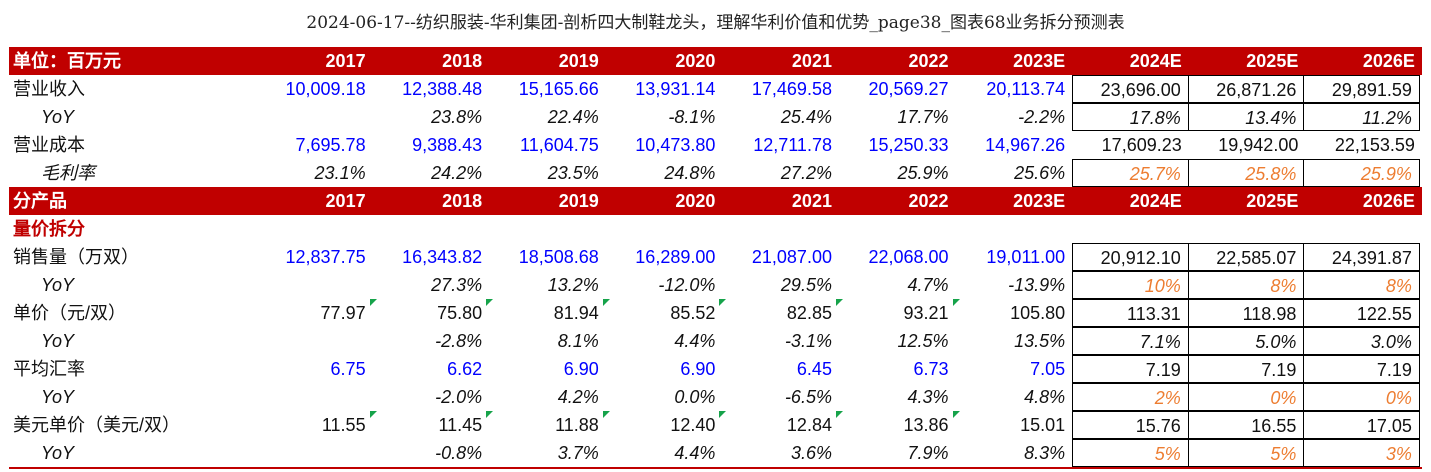  What do you see at coordinates (447, 145) in the screenshot?
I see `table-cell: 9,388.43` at bounding box center [447, 145].